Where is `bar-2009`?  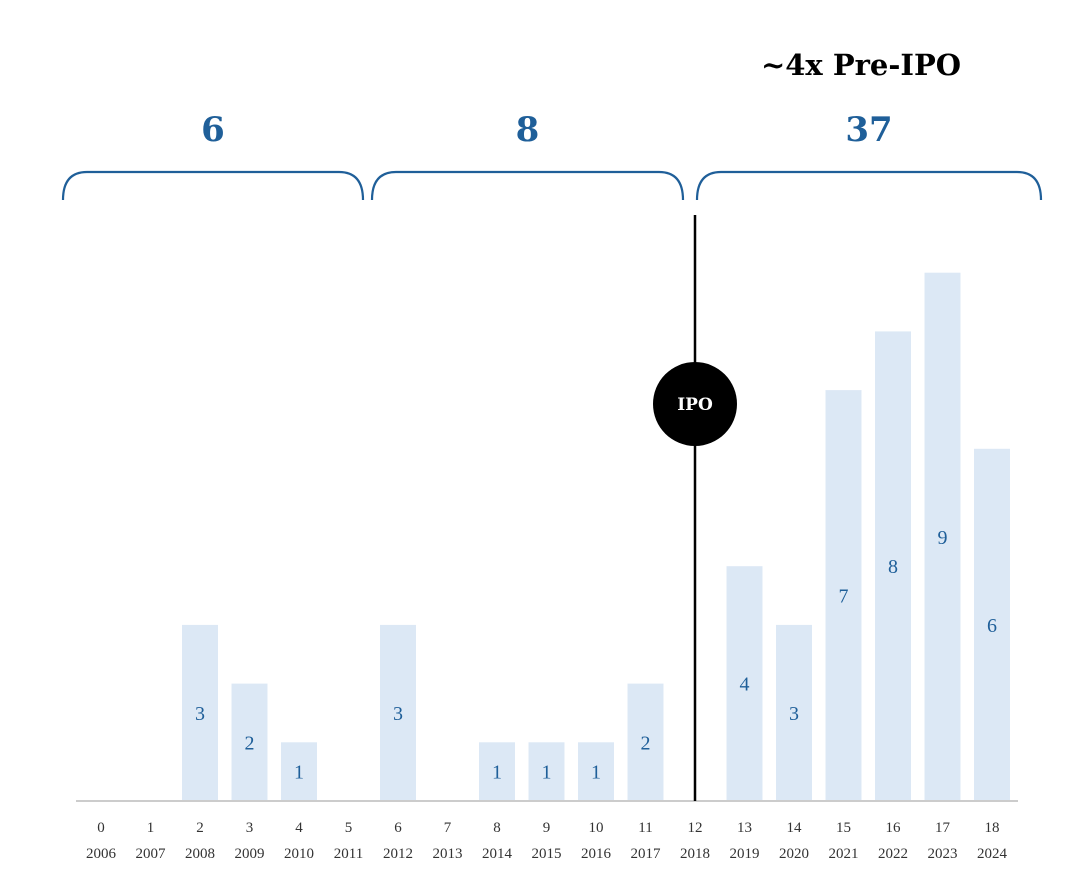
bar-2009 is located at coordinates (249, 742).